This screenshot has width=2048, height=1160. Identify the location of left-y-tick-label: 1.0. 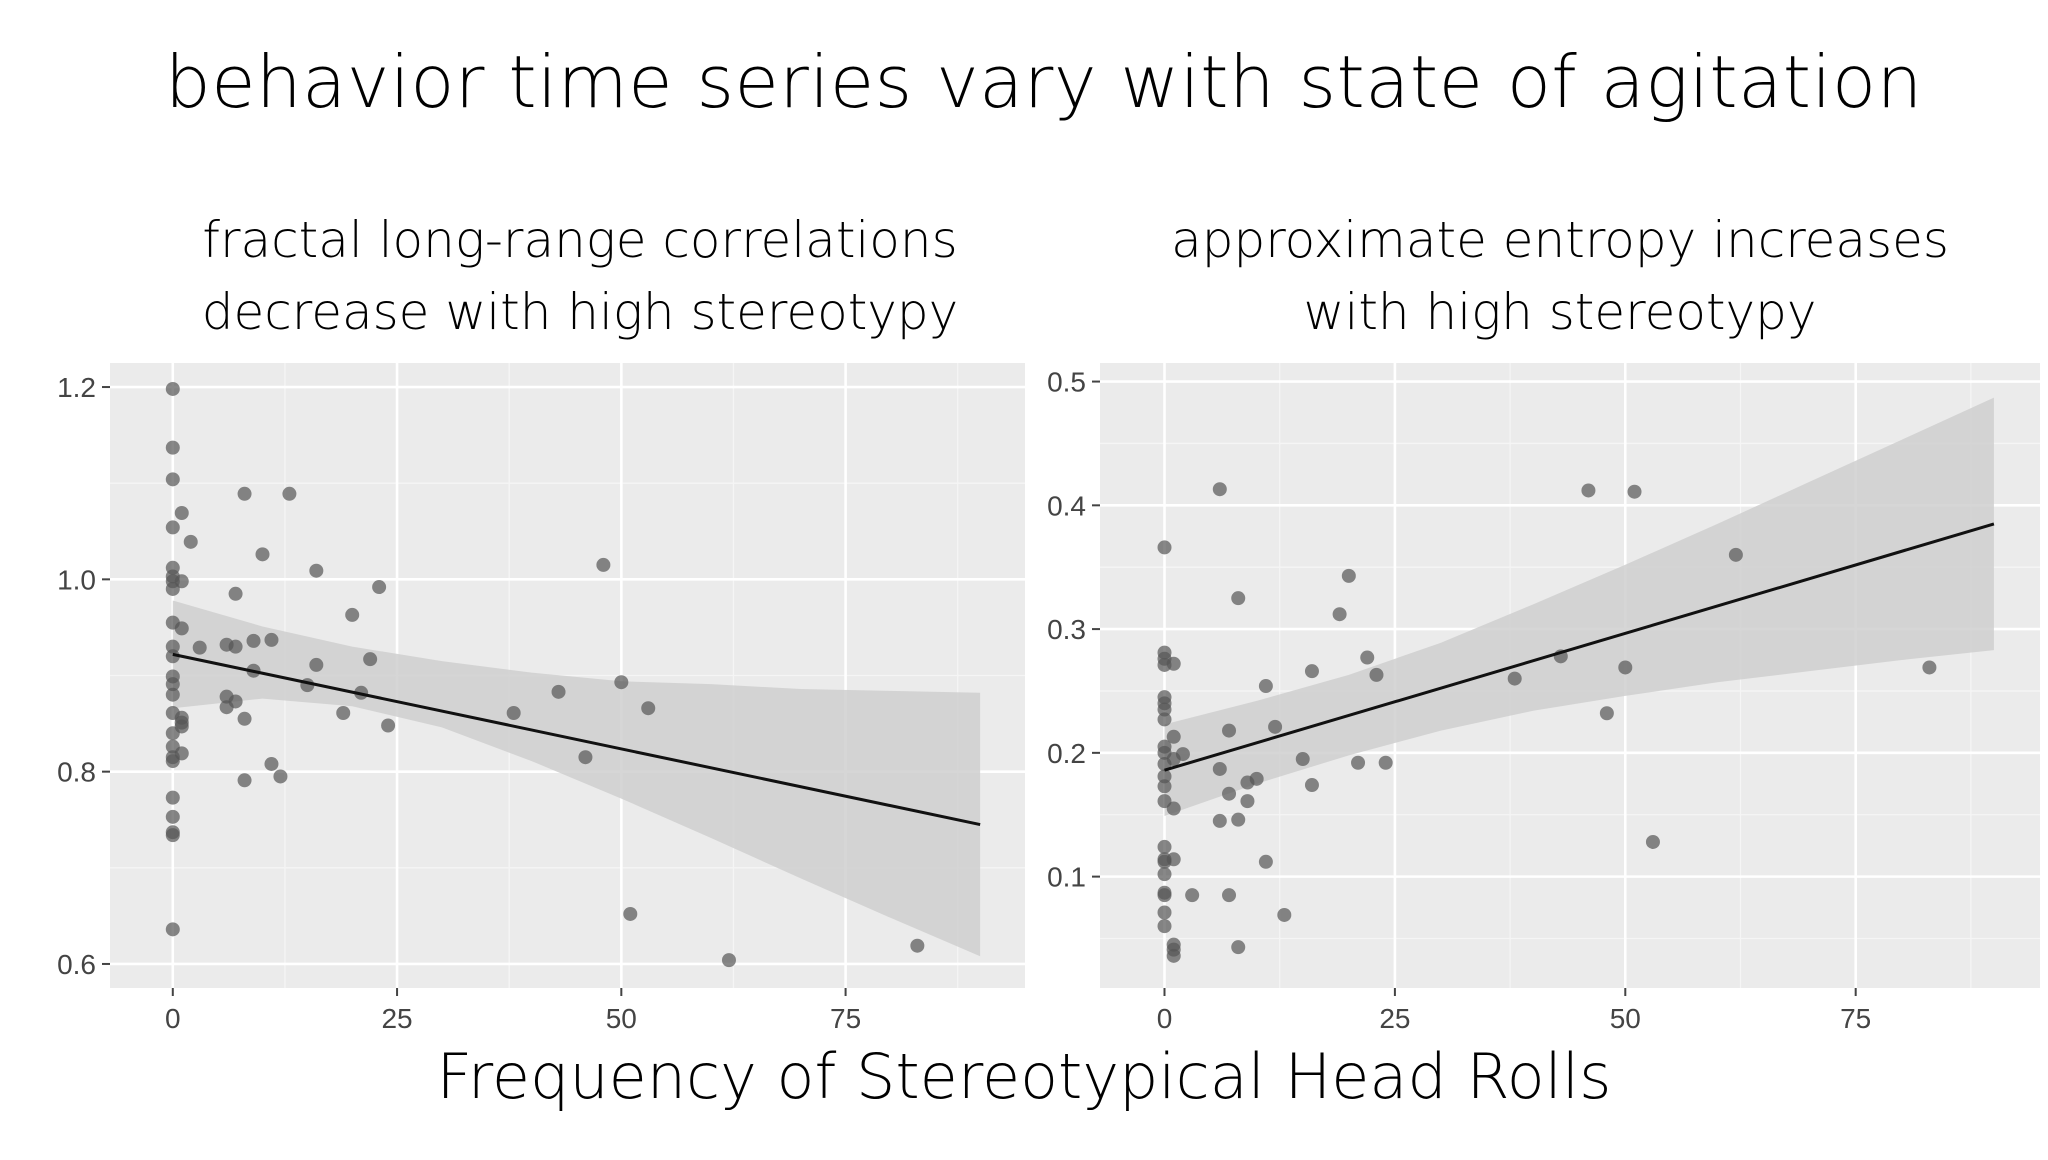
(76, 579).